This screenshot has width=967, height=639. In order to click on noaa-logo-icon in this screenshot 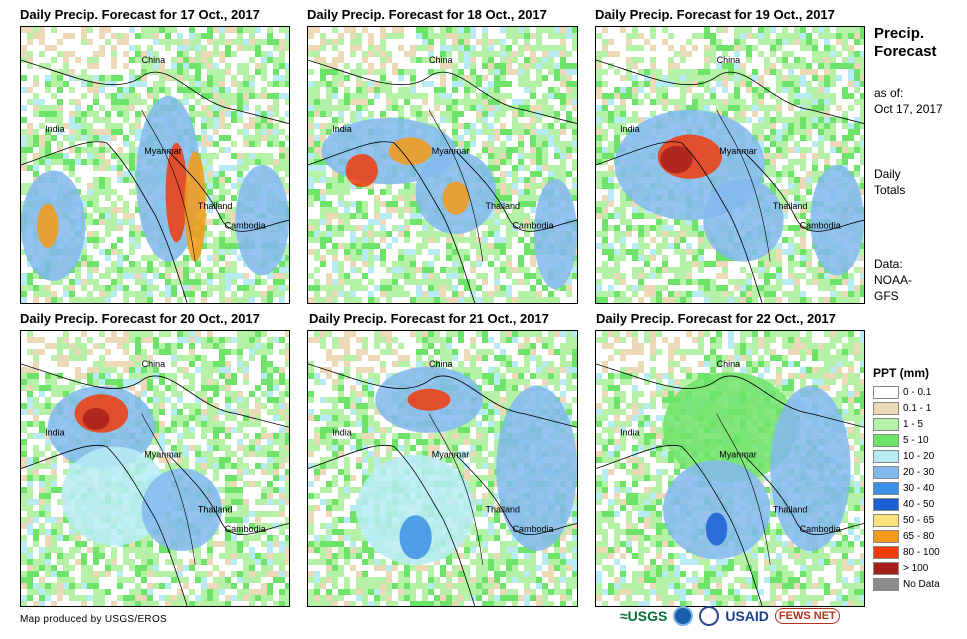, I will do `click(683, 616)`.